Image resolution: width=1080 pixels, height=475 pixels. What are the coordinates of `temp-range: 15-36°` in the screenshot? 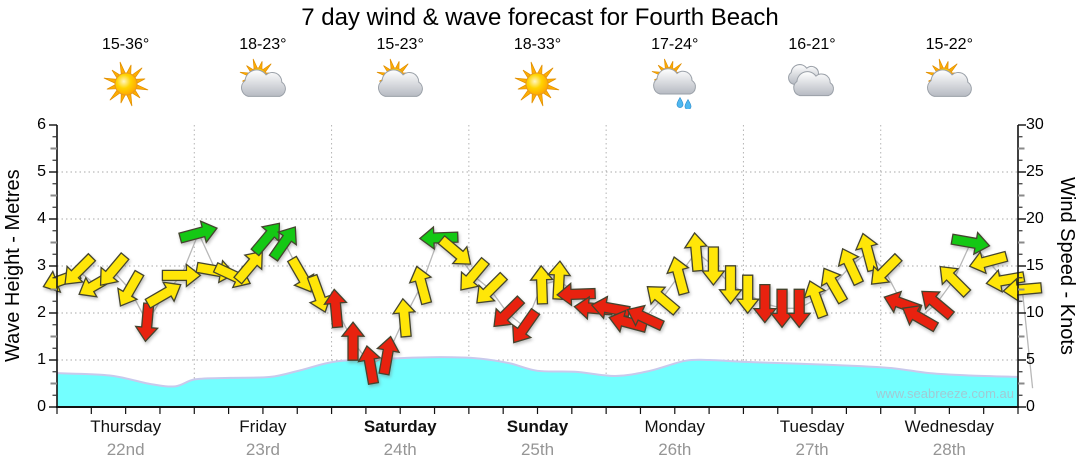 It's located at (125, 44).